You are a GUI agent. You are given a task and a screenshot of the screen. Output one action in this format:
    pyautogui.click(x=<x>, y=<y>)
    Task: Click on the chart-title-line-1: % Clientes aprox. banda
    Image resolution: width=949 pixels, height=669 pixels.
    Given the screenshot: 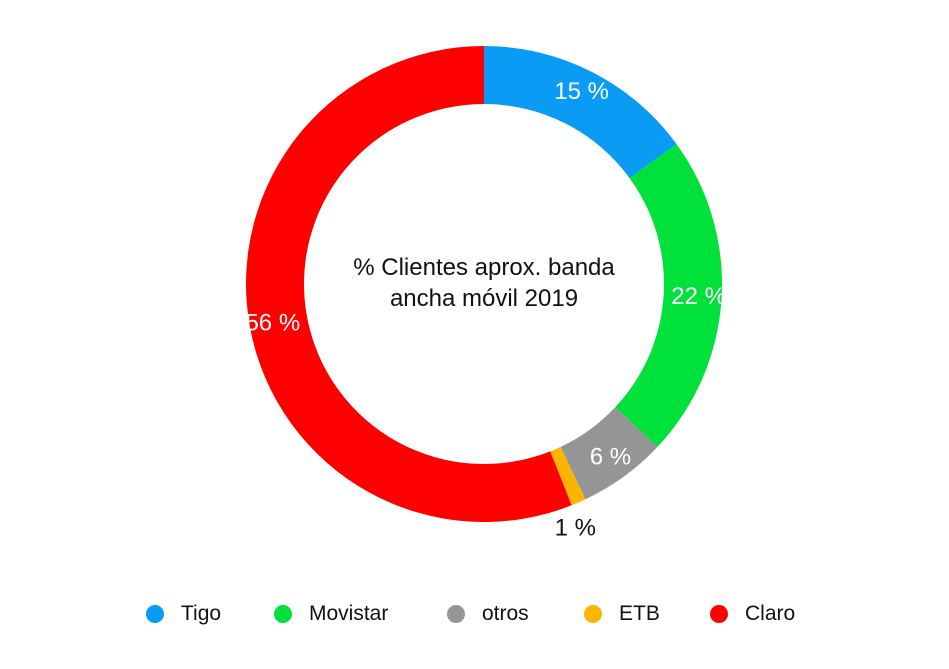 What is the action you would take?
    pyautogui.click(x=484, y=267)
    